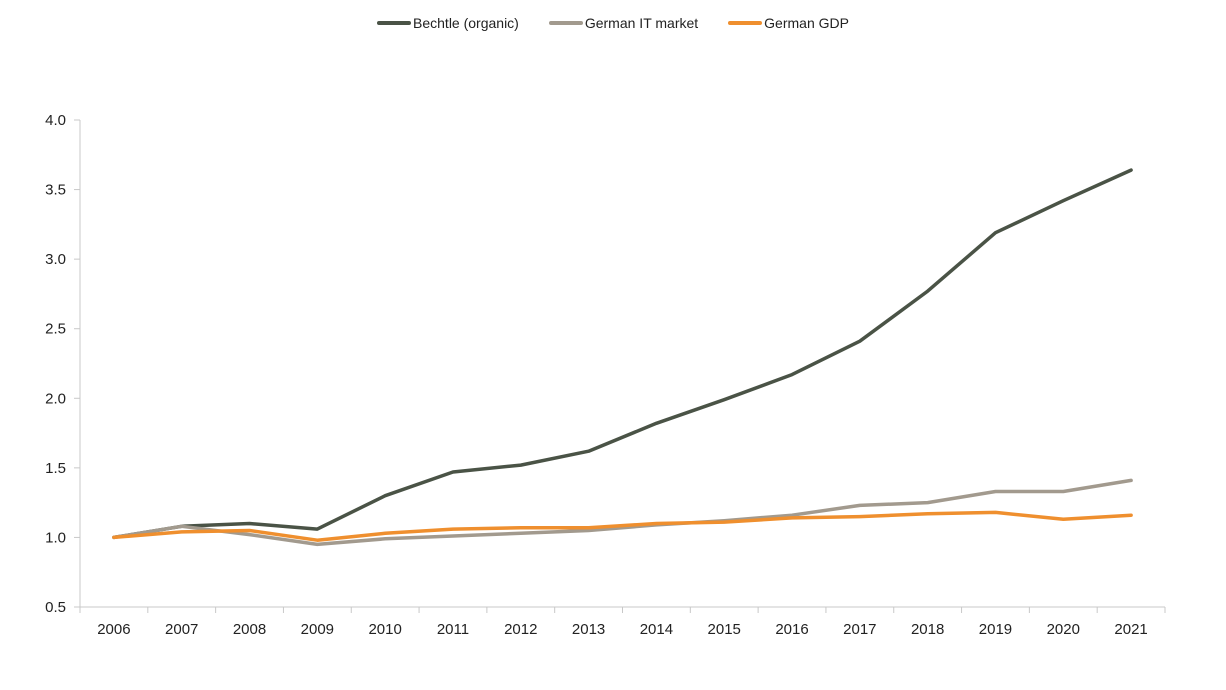  I want to click on x-tick-label: 2015, so click(724, 629).